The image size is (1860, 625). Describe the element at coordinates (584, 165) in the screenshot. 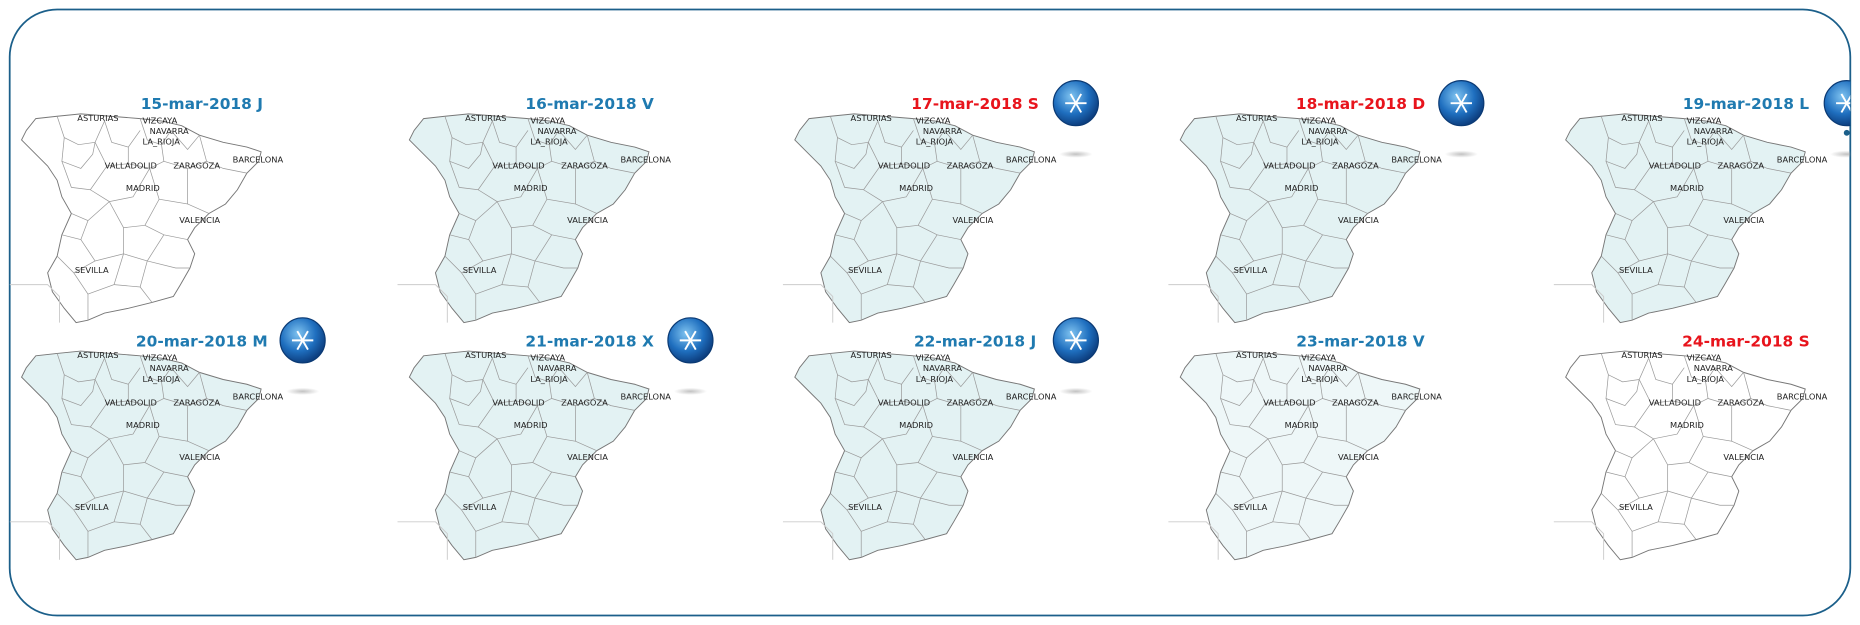

I see `region-label: ZARAGOZA` at that location.